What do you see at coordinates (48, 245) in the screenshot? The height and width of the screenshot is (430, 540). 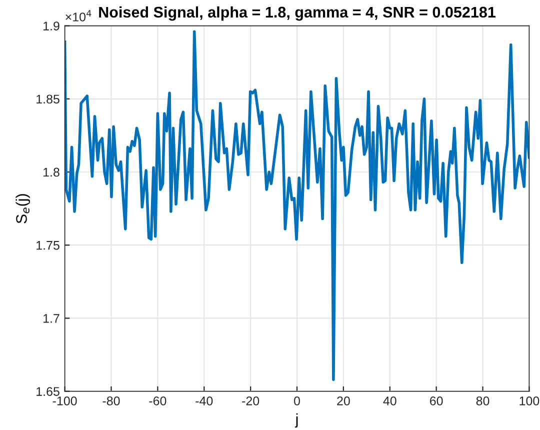 I see `y-tick-label: 1.75` at bounding box center [48, 245].